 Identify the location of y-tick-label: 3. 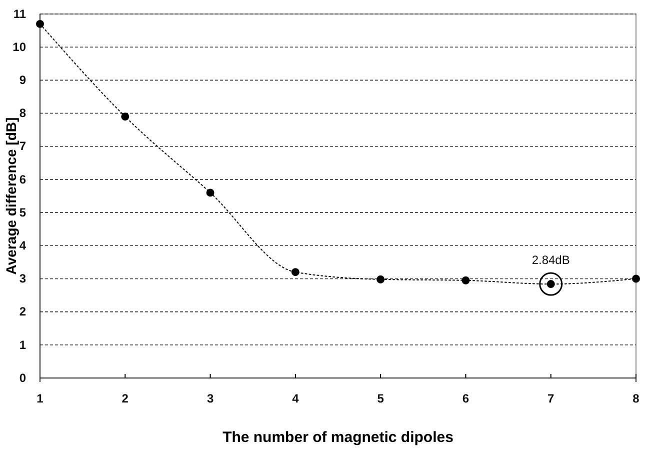
(22, 279).